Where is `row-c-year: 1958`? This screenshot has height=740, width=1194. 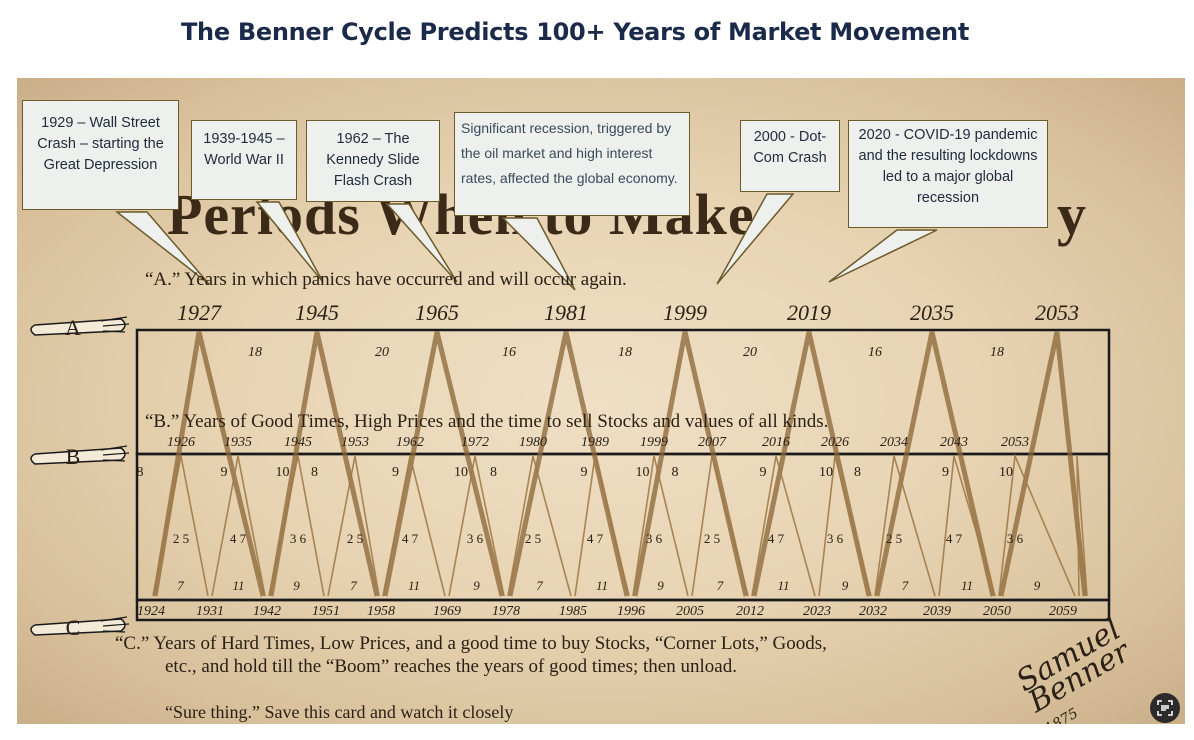 row-c-year: 1958 is located at coordinates (381, 611).